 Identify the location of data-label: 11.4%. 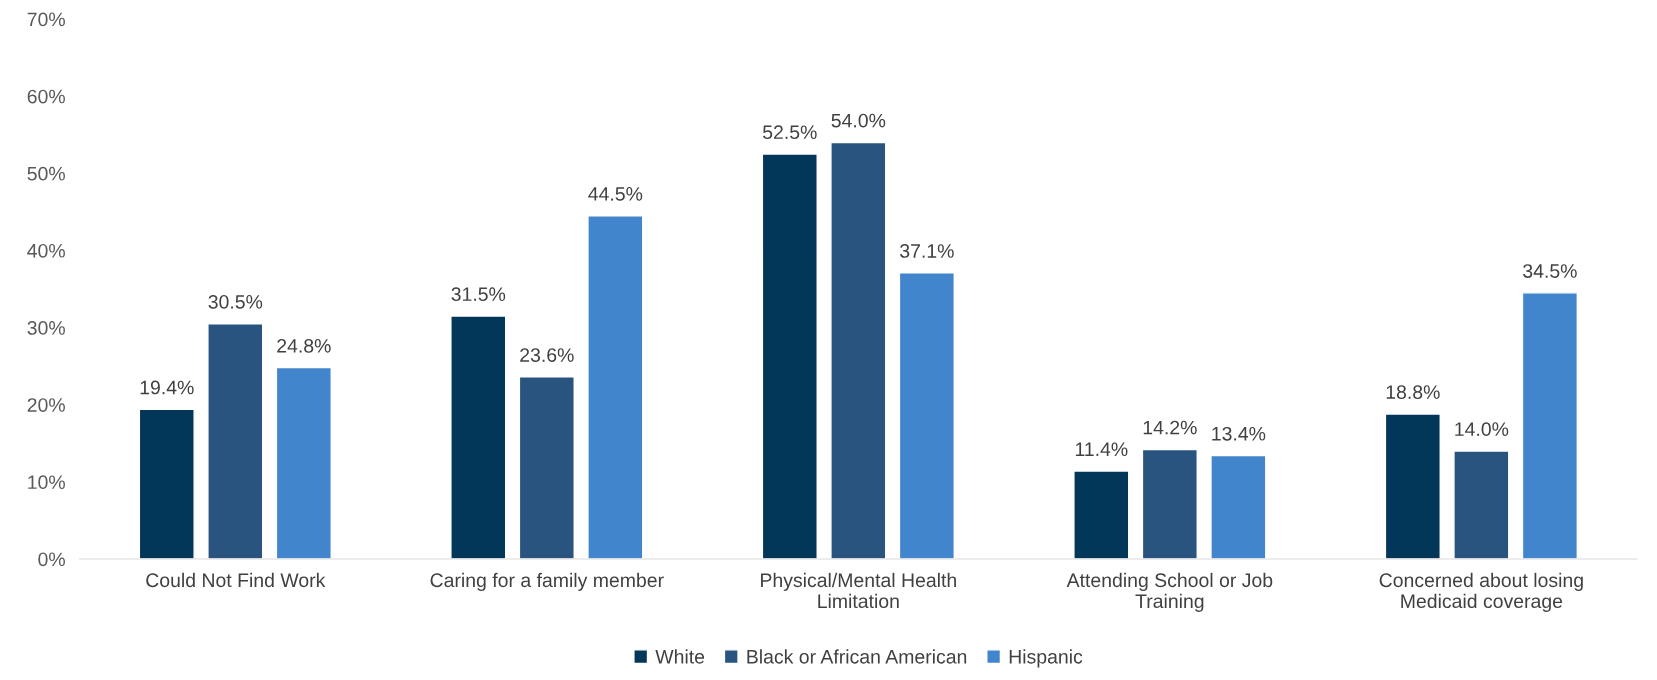
(1101, 449).